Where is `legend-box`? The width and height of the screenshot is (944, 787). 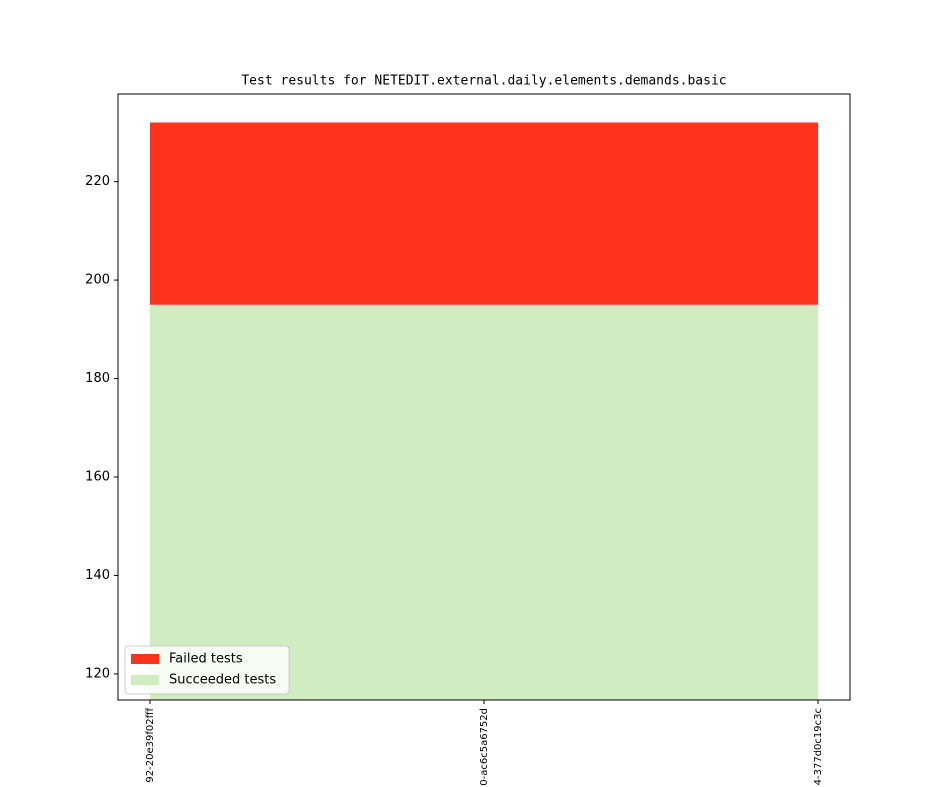
legend-box is located at coordinates (207, 670).